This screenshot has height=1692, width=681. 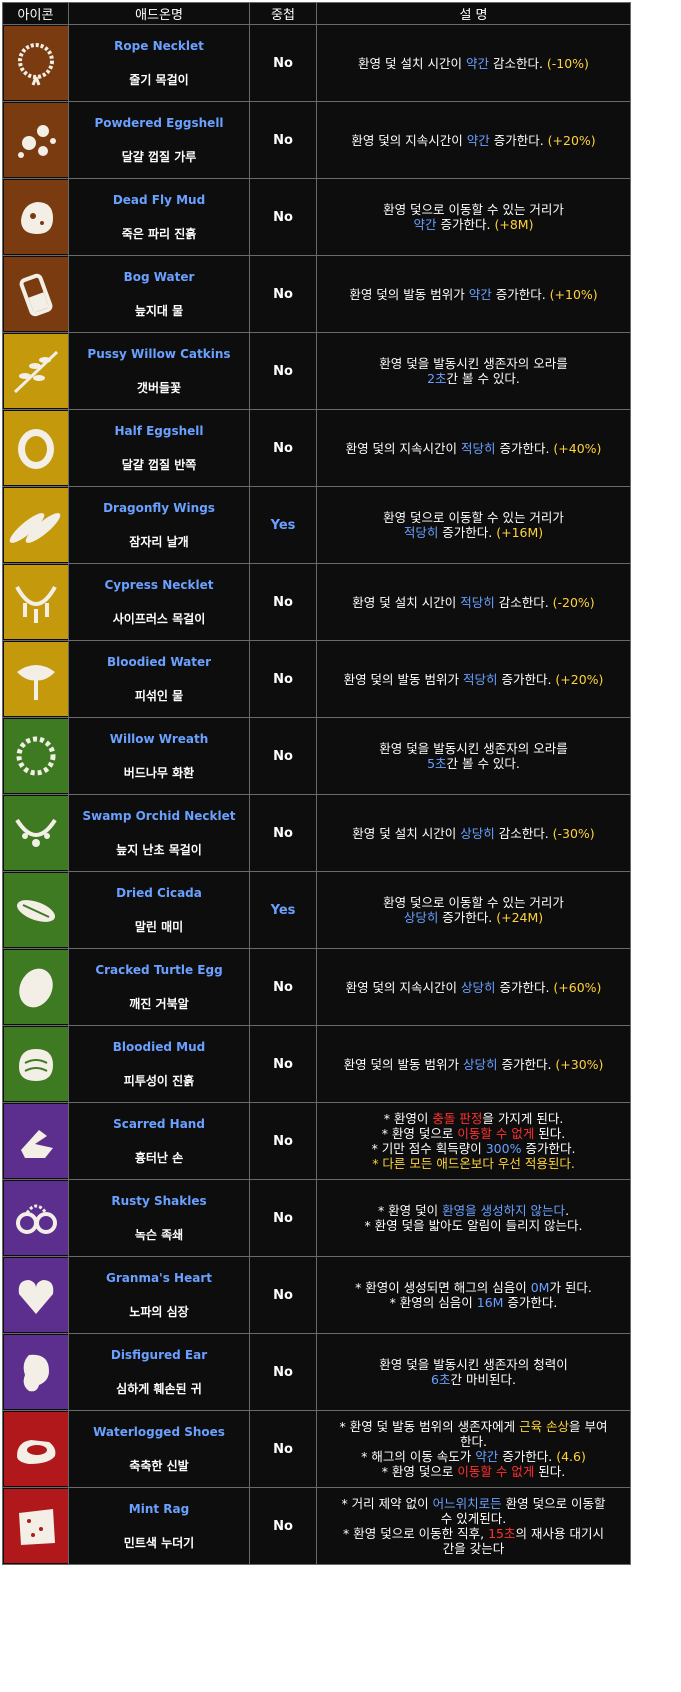 I want to click on addon-description: 환영 덫 설치 시간이 약간 감소한다. (-10%), so click(x=473, y=63).